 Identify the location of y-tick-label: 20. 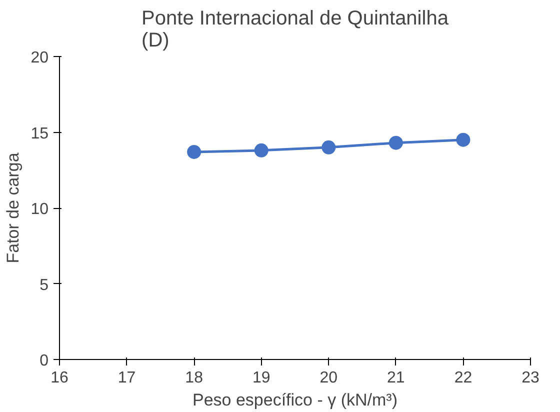
(39, 58).